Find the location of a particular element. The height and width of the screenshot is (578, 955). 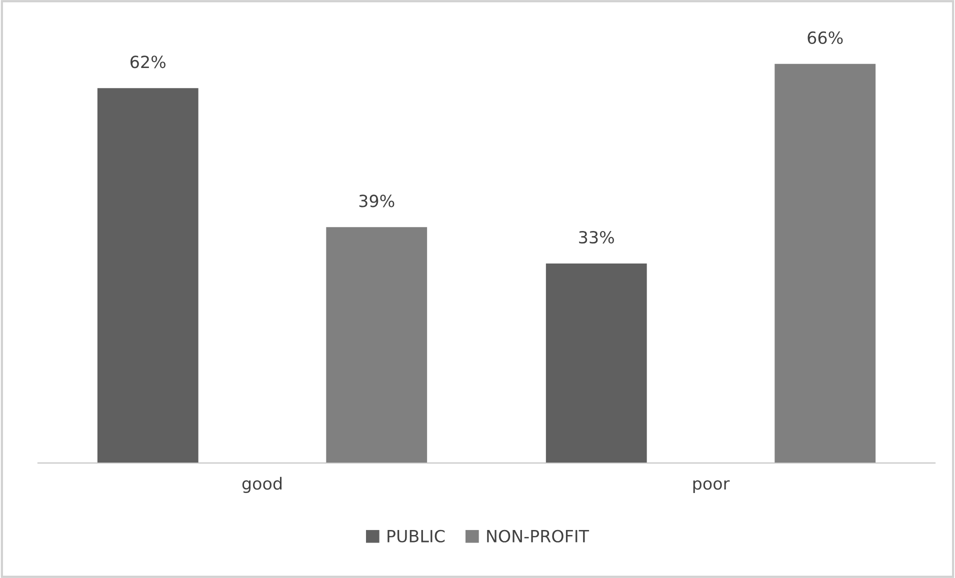

x-tick-label: good is located at coordinates (262, 485).